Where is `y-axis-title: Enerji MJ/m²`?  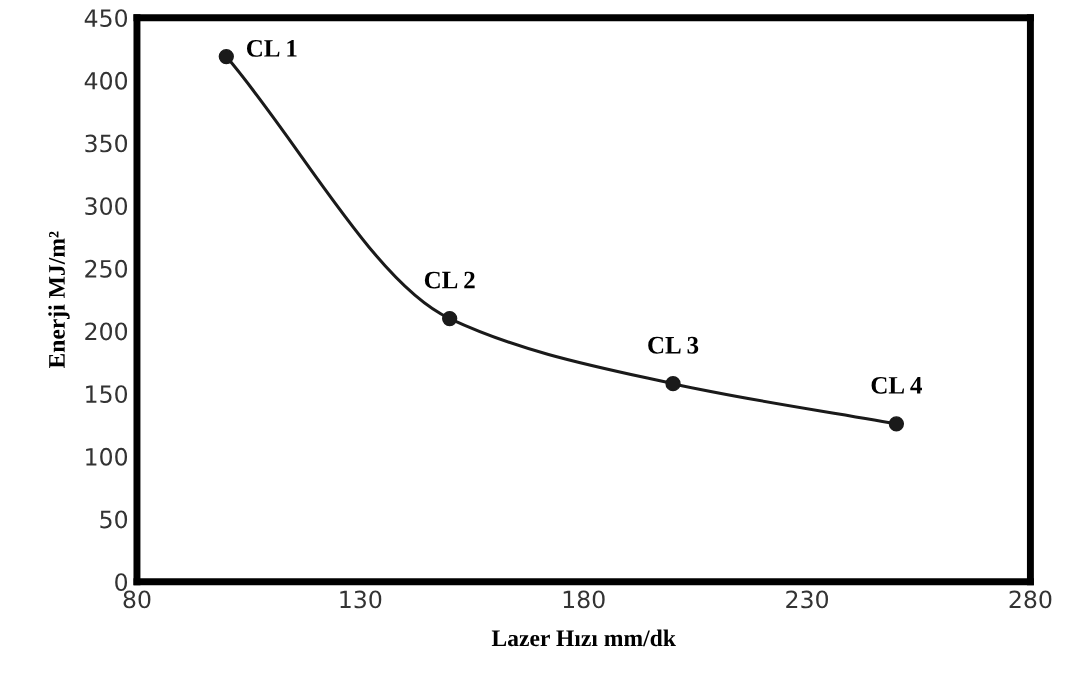 y-axis-title: Enerji MJ/m² is located at coordinates (59, 300).